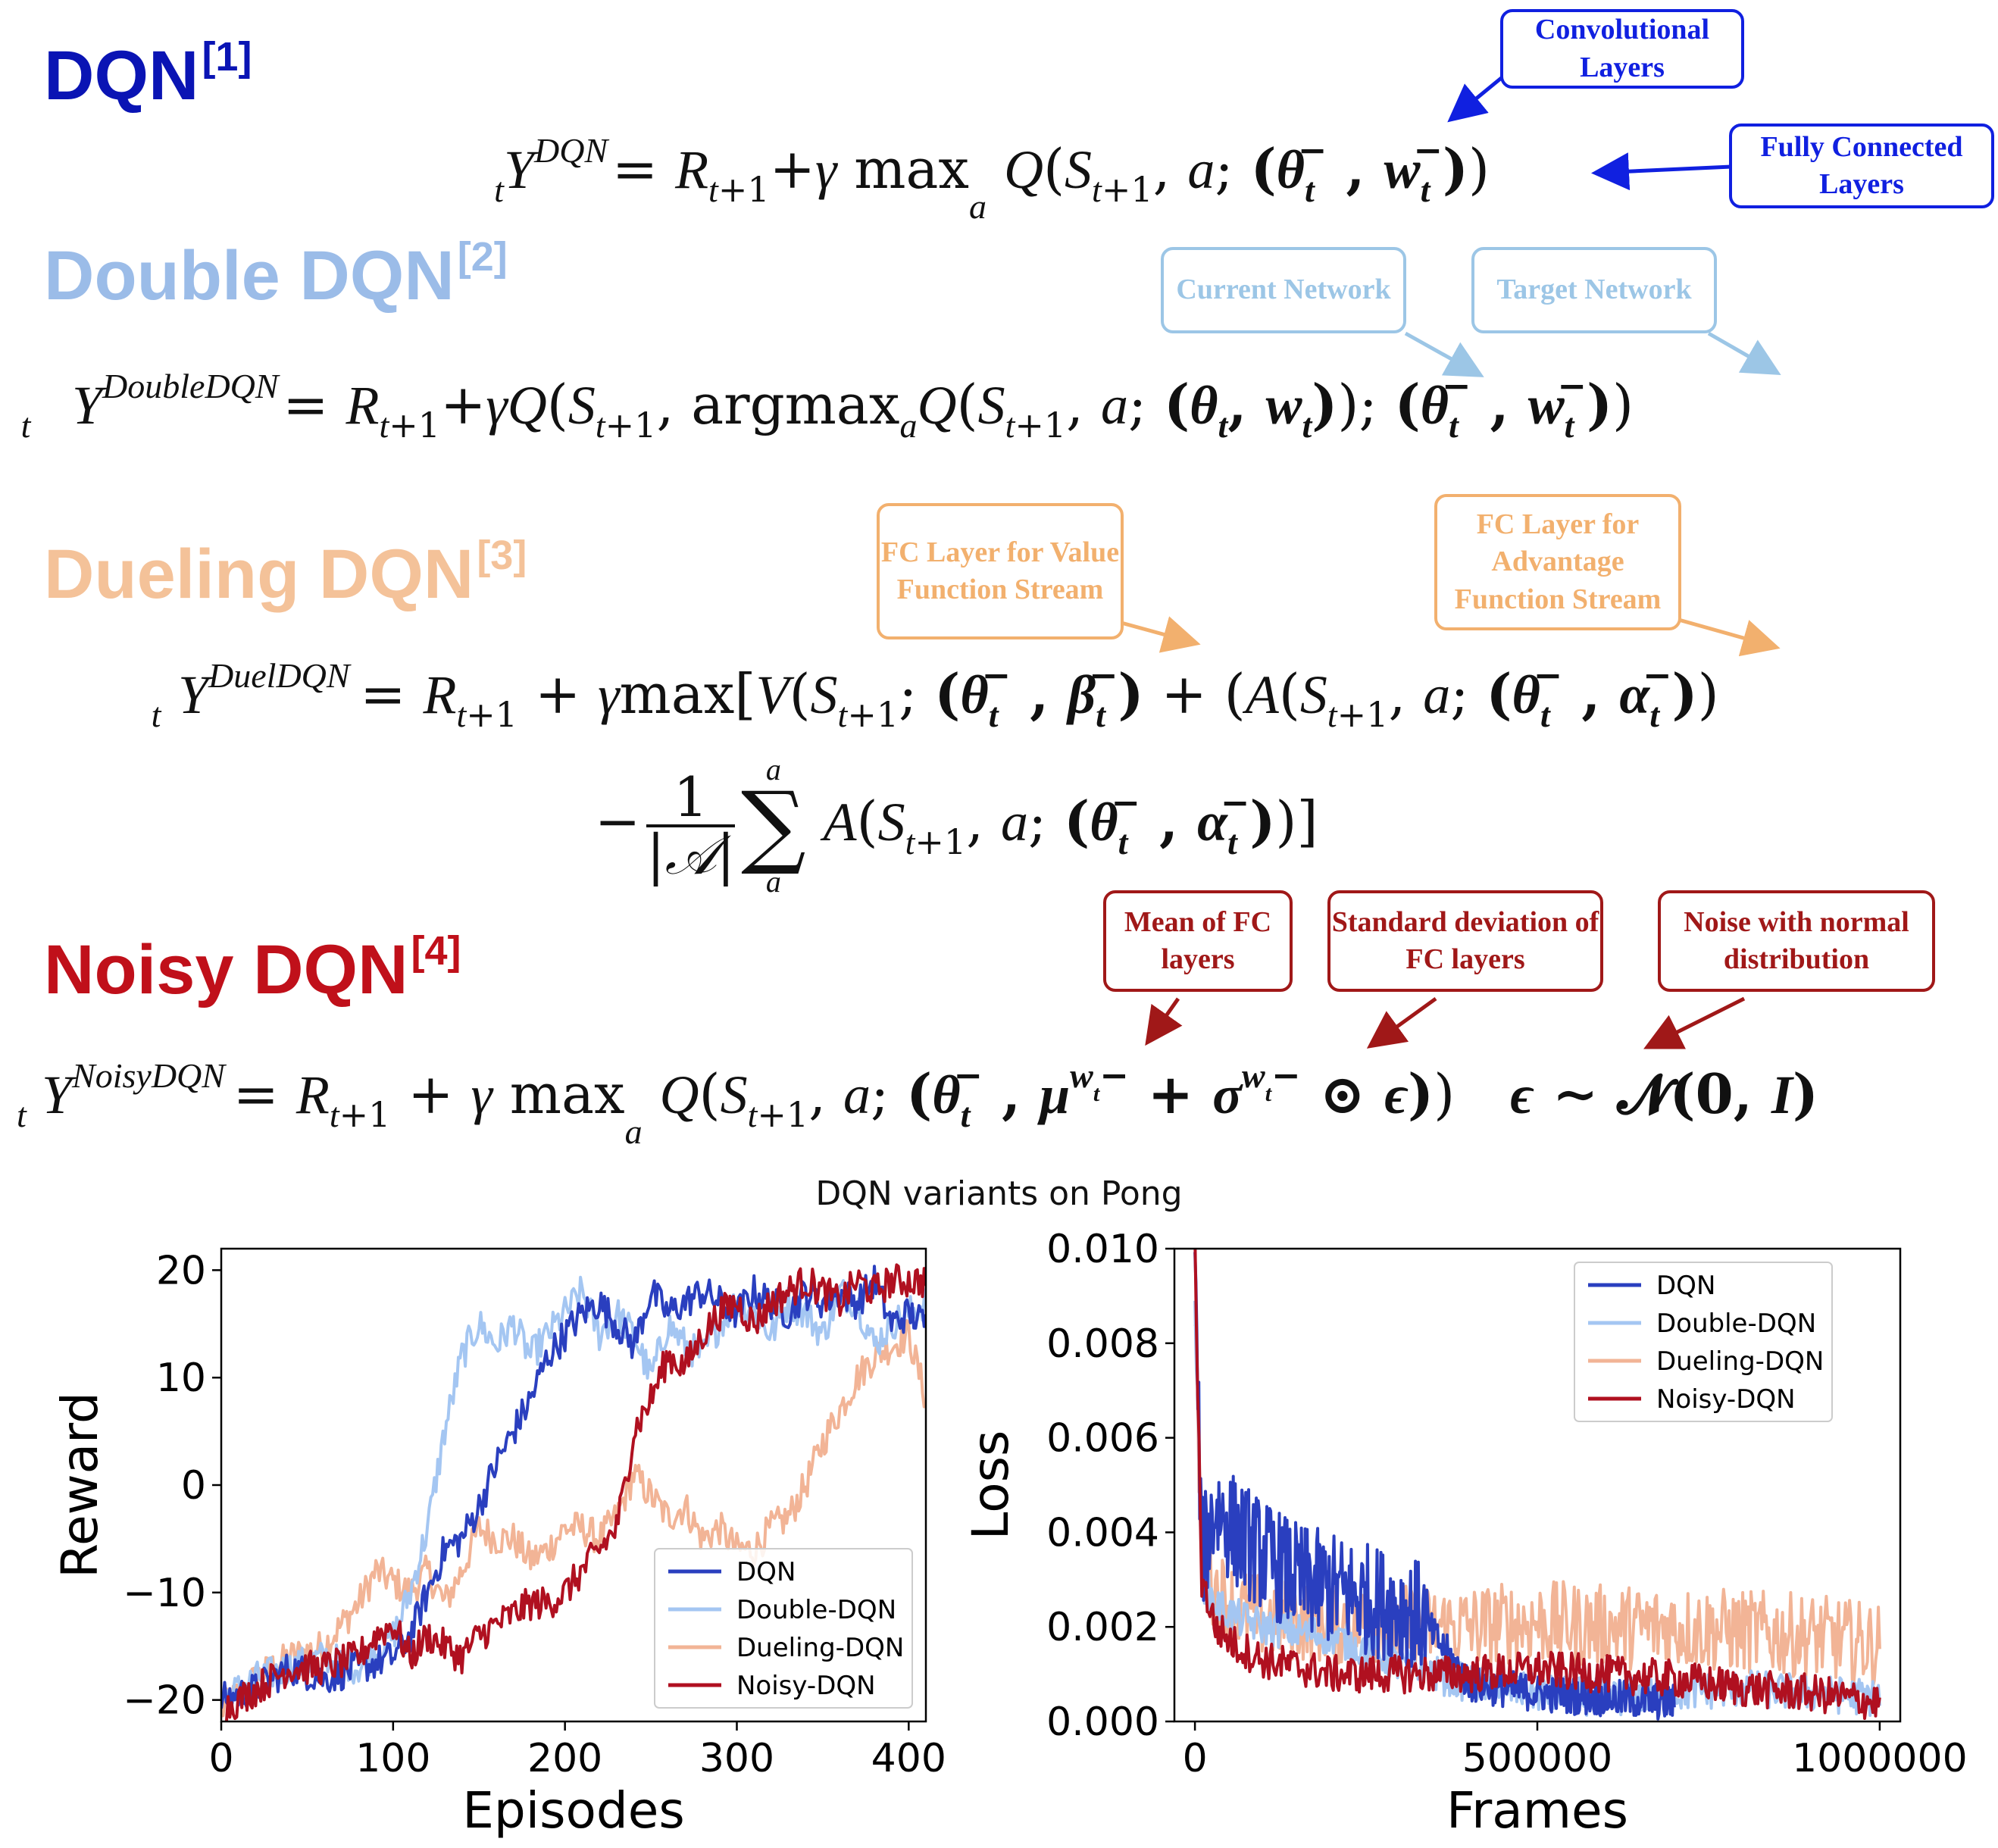  I want to click on y-tick-label: −10, so click(164, 1593).